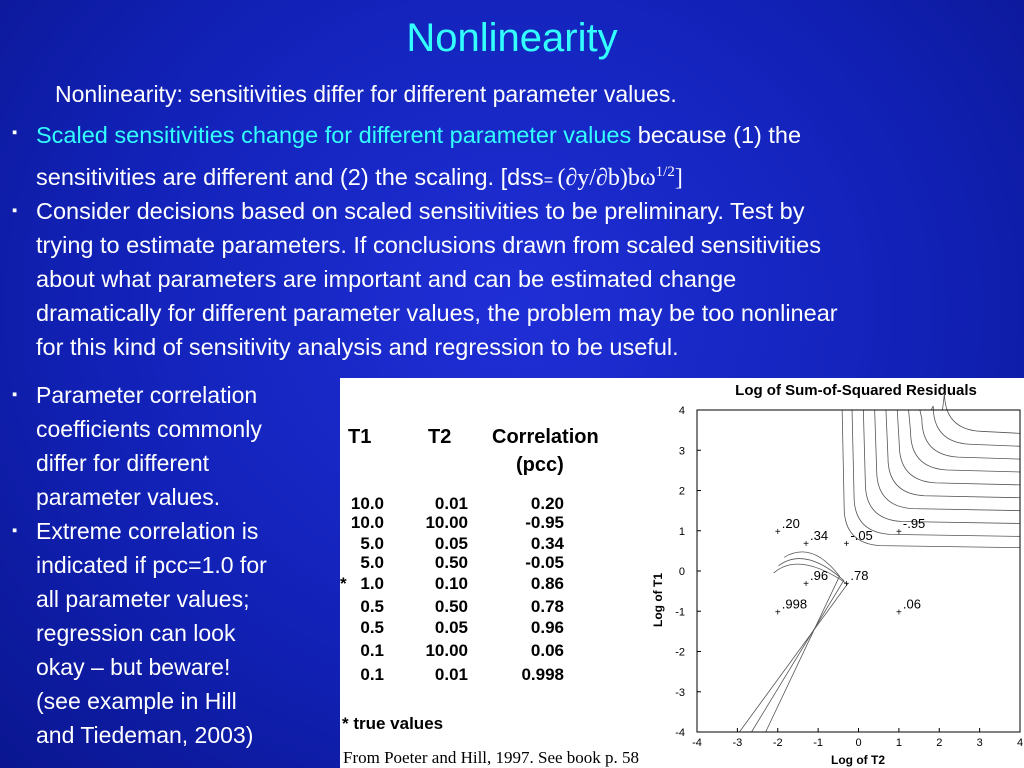  I want to click on table-footnote: * true values, so click(393, 723).